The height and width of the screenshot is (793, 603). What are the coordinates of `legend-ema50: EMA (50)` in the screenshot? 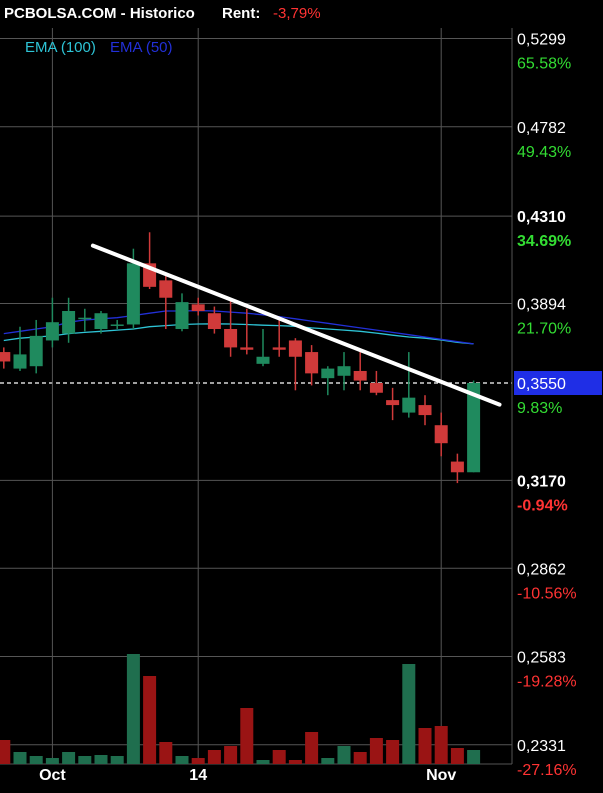 It's located at (141, 47).